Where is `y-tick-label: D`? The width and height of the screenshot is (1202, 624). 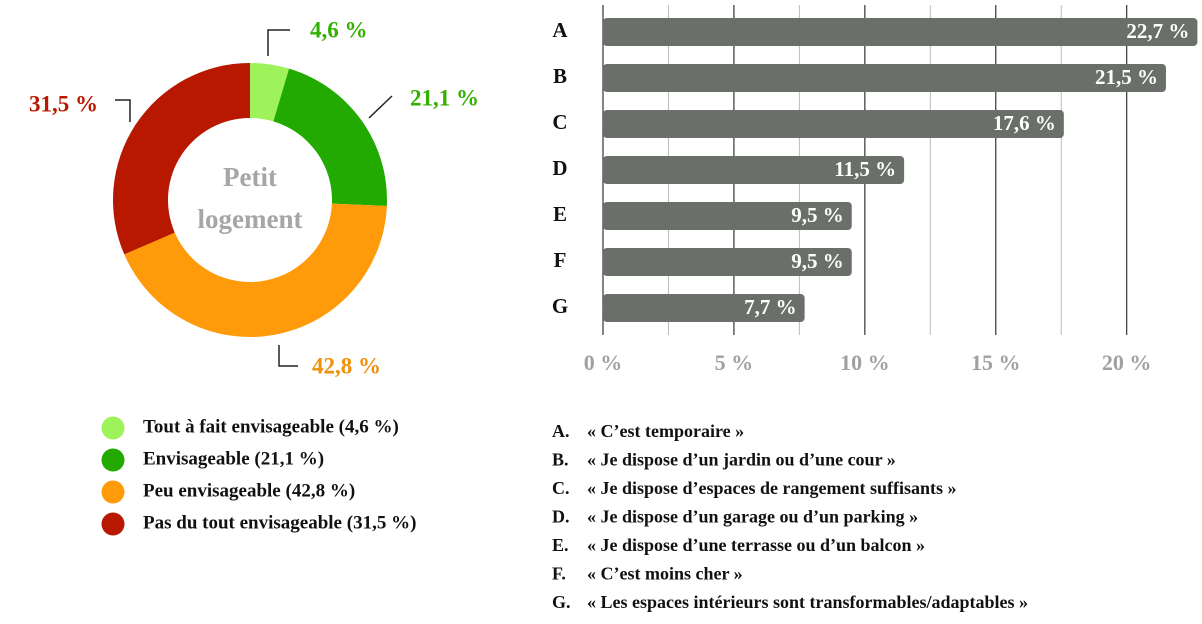 y-tick-label: D is located at coordinates (559, 168).